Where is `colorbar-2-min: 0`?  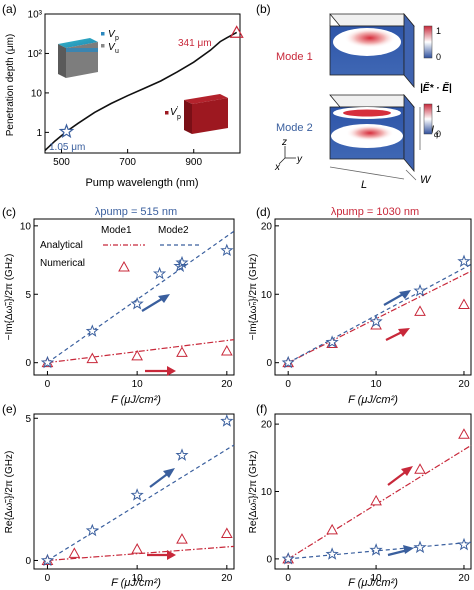
colorbar-2-min: 0 is located at coordinates (438, 134).